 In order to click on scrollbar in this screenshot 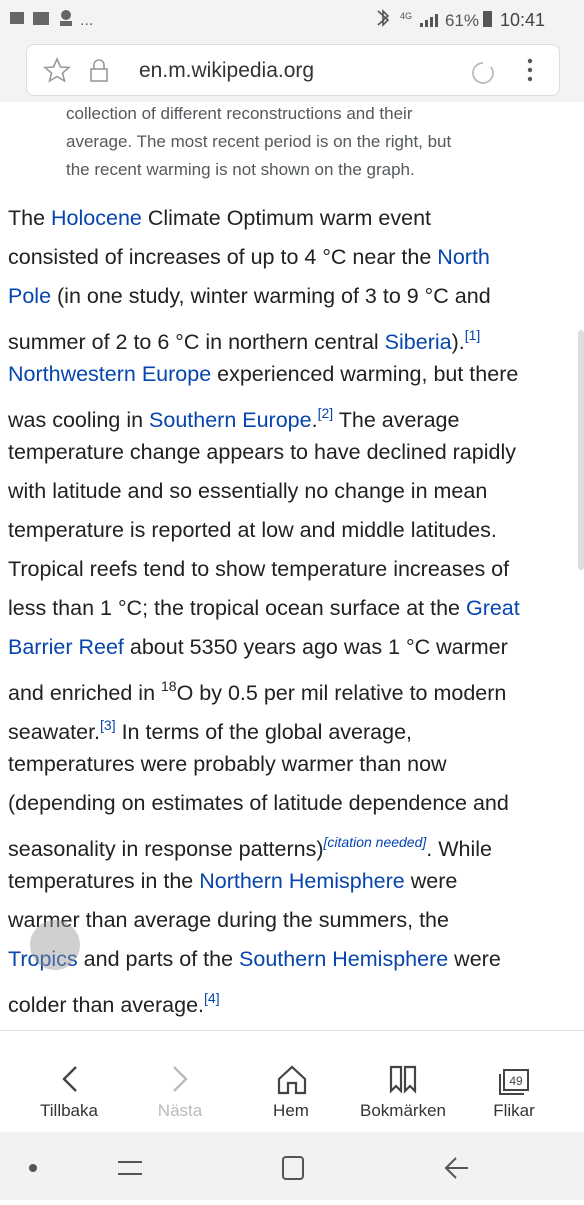, I will do `click(581, 450)`.